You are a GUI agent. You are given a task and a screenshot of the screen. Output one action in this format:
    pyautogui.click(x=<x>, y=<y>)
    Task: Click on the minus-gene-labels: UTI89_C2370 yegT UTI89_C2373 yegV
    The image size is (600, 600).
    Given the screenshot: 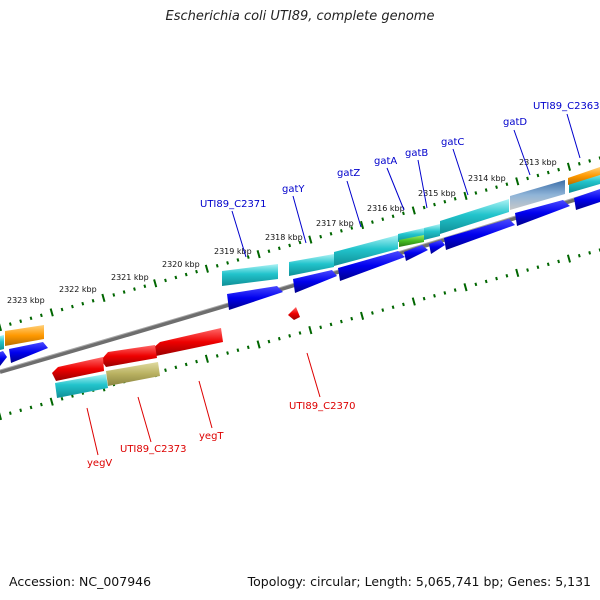 What is the action you would take?
    pyautogui.click(x=221, y=410)
    